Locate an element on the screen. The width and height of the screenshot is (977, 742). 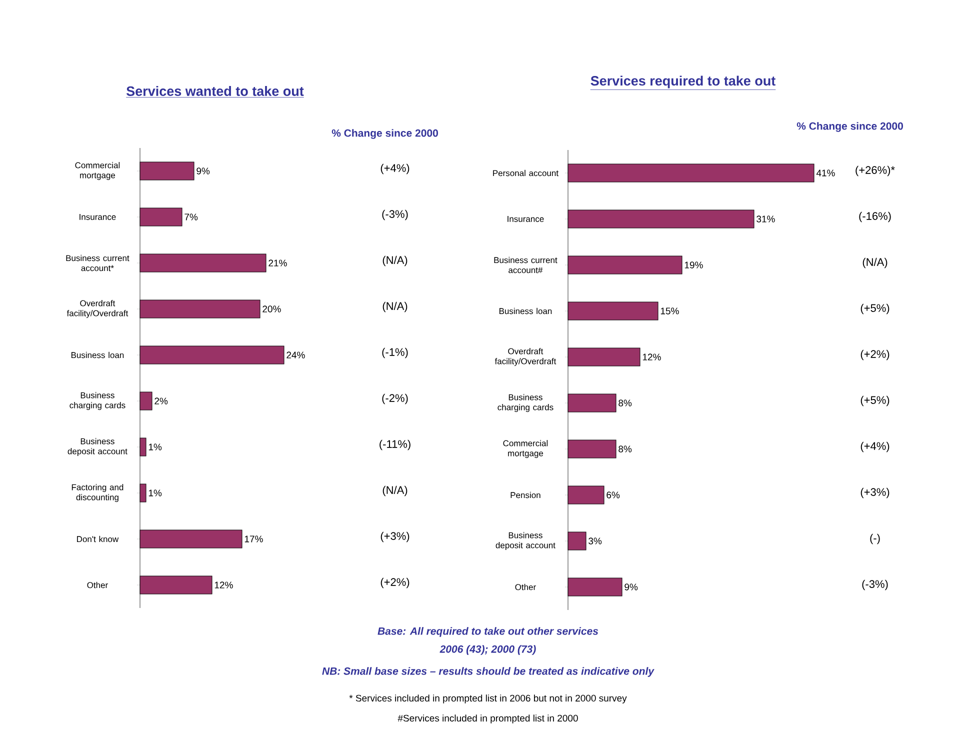
data-label: 7% is located at coordinates (191, 217).